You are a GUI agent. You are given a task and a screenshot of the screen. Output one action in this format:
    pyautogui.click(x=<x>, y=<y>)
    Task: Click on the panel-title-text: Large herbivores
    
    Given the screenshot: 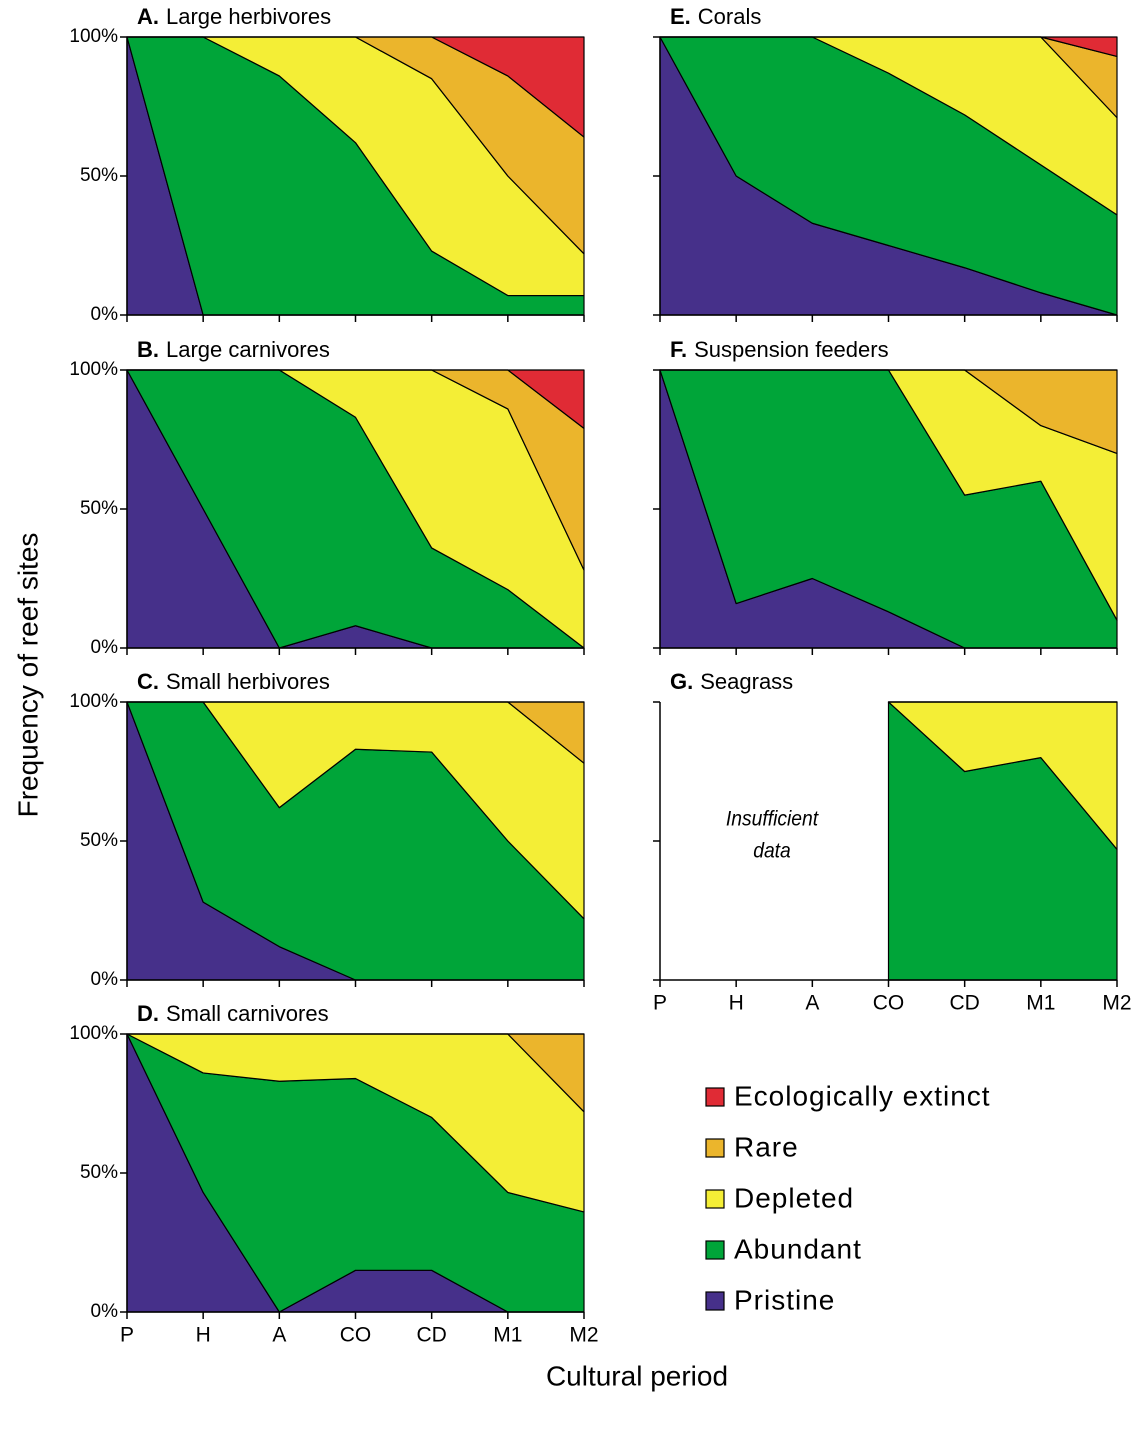 What is the action you would take?
    pyautogui.click(x=248, y=16)
    